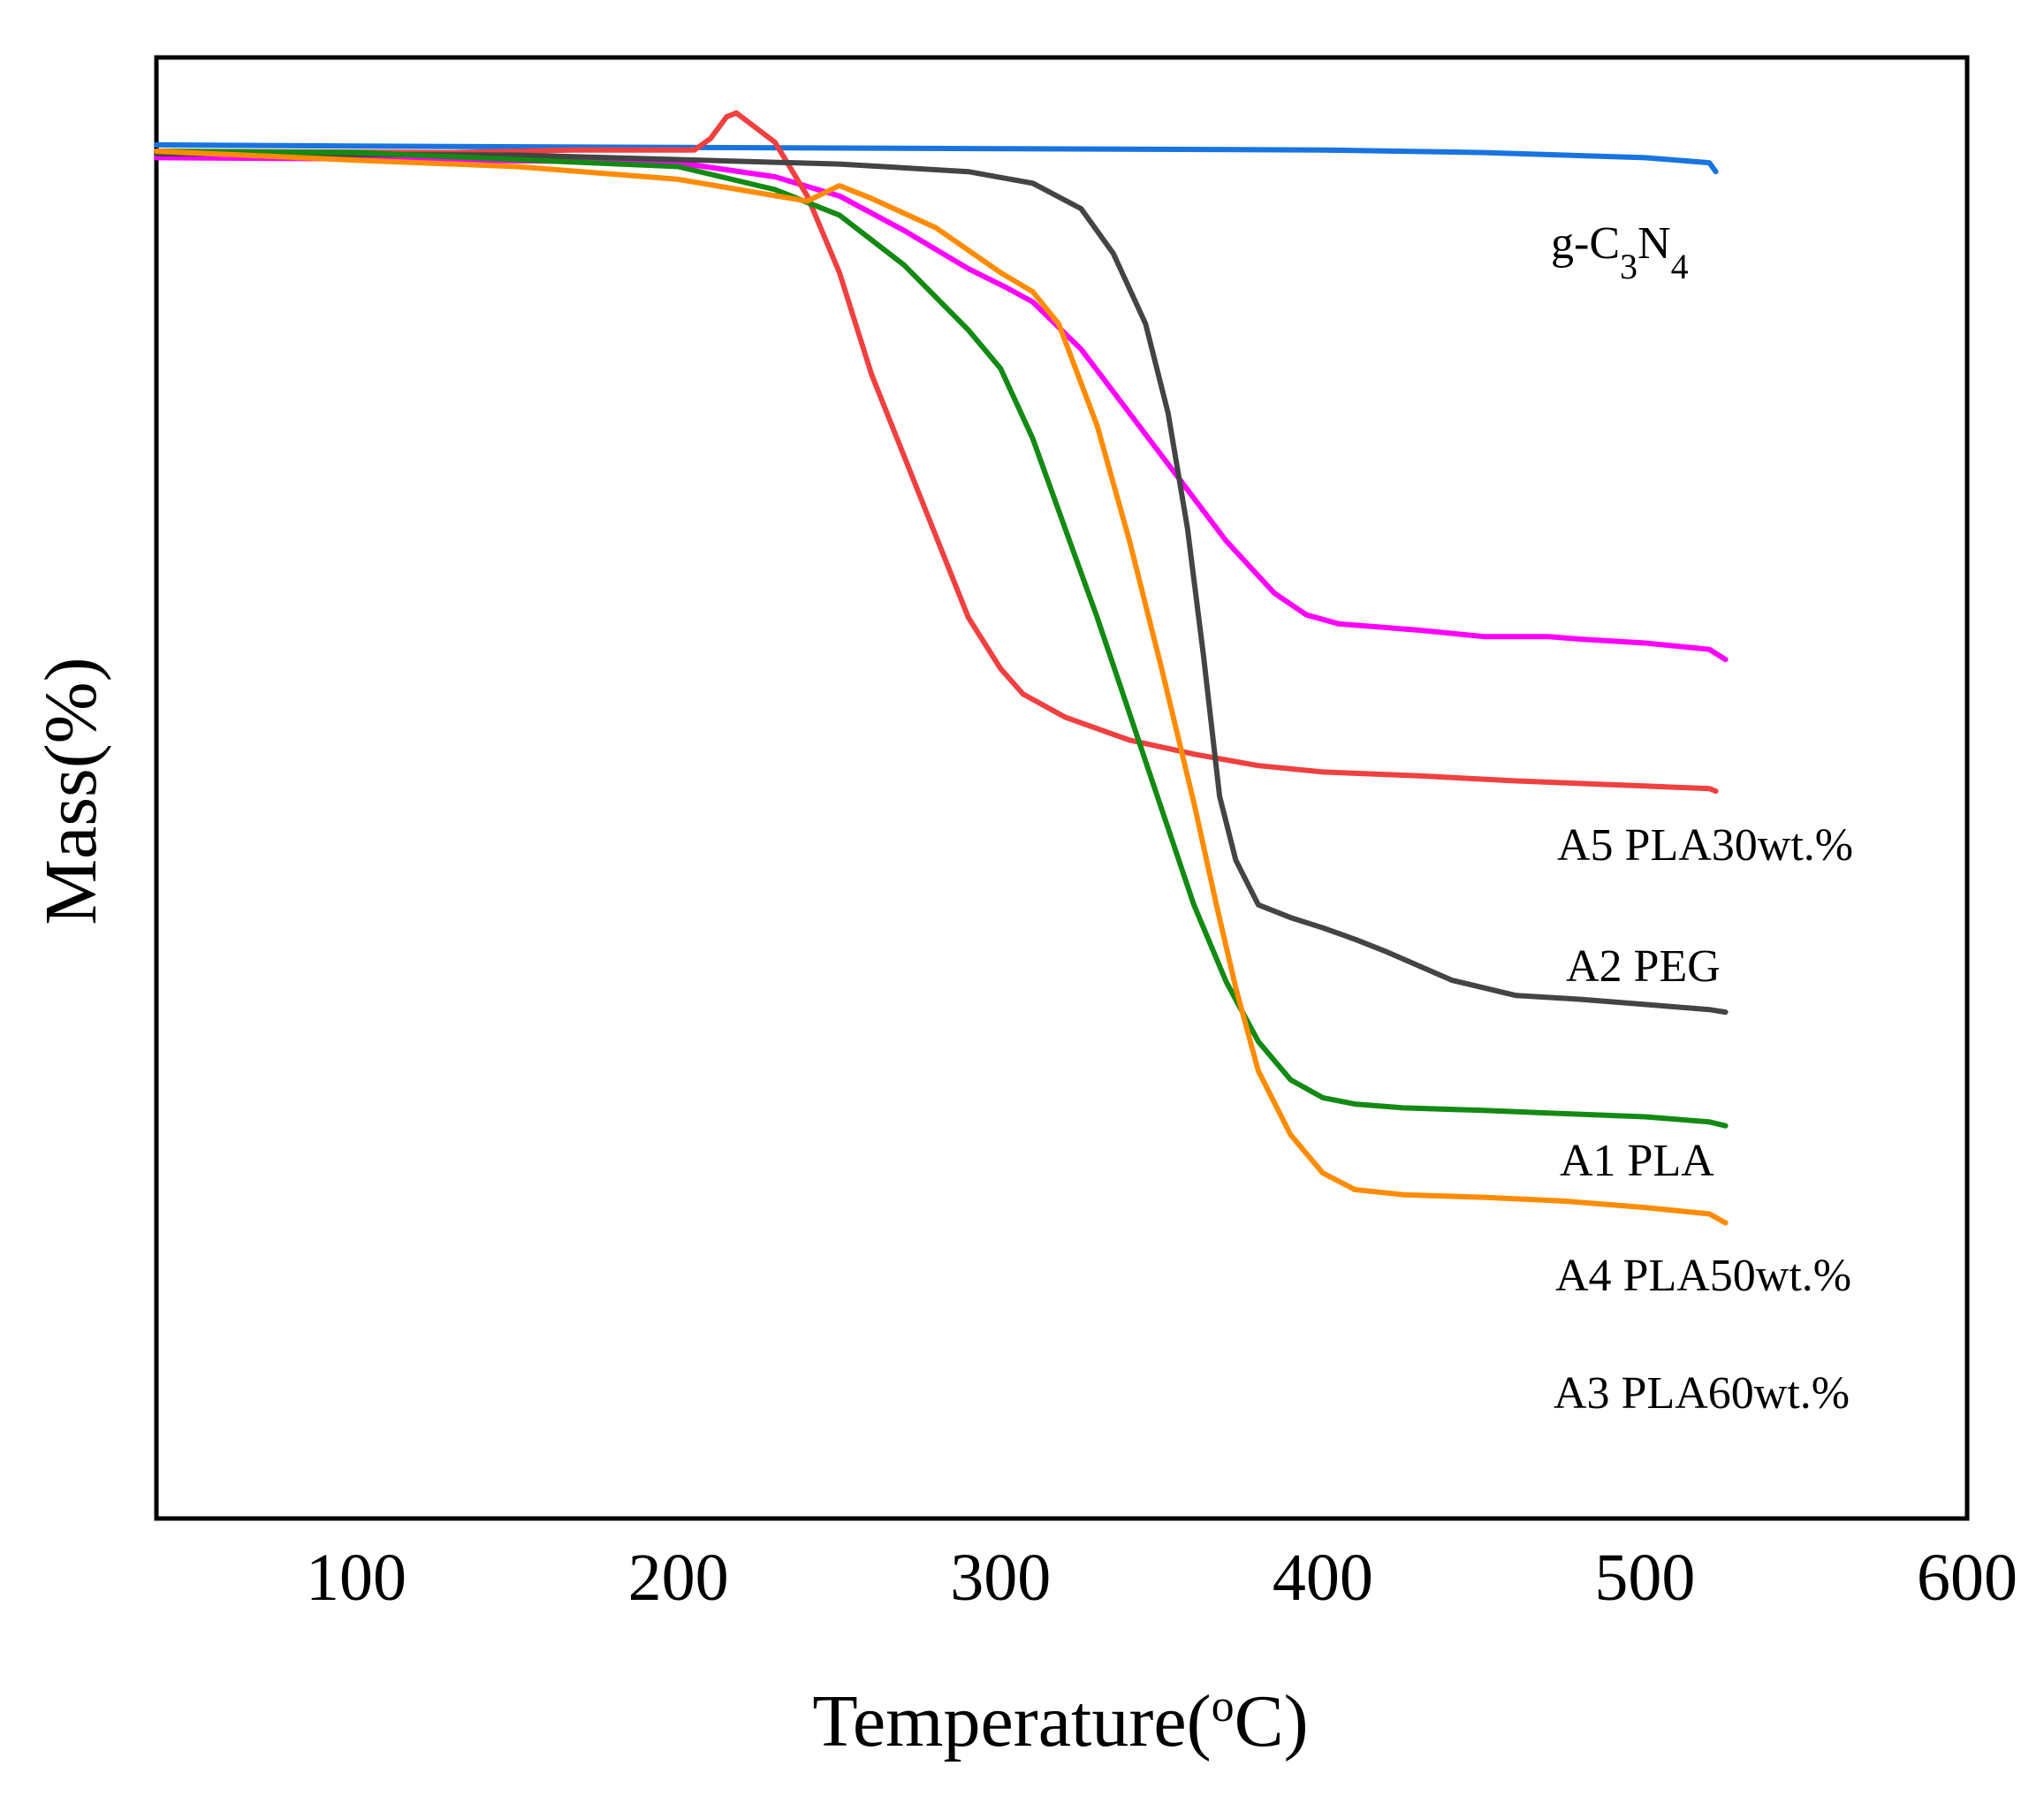 The height and width of the screenshot is (1804, 2044). What do you see at coordinates (1161, 1578) in the screenshot?
I see `x-tick-labels: 100 200 300 400 500 600` at bounding box center [1161, 1578].